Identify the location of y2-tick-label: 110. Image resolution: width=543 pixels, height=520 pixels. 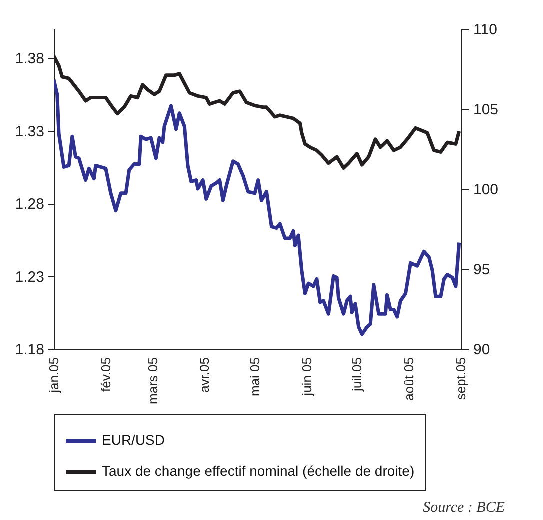
(486, 30).